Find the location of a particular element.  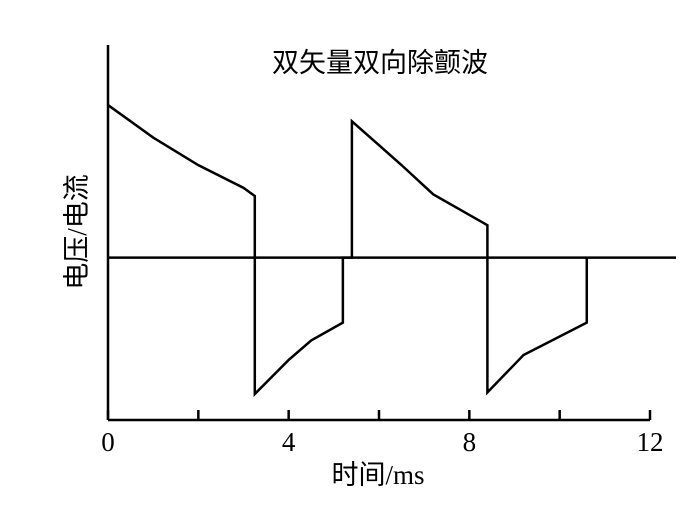

chart-title: 双矢量双向除颤波 is located at coordinates (380, 63).